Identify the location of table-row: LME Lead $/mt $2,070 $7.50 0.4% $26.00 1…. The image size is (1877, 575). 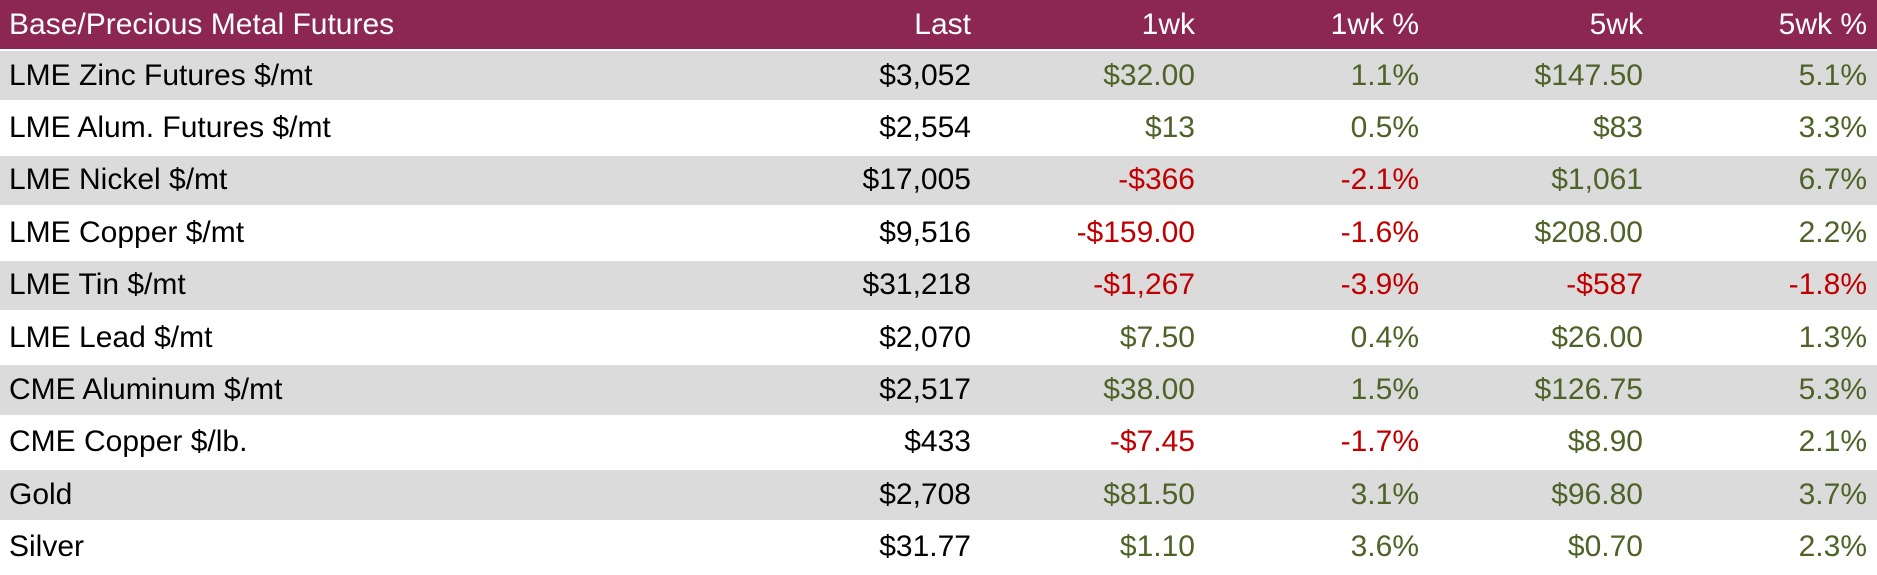
(938, 338).